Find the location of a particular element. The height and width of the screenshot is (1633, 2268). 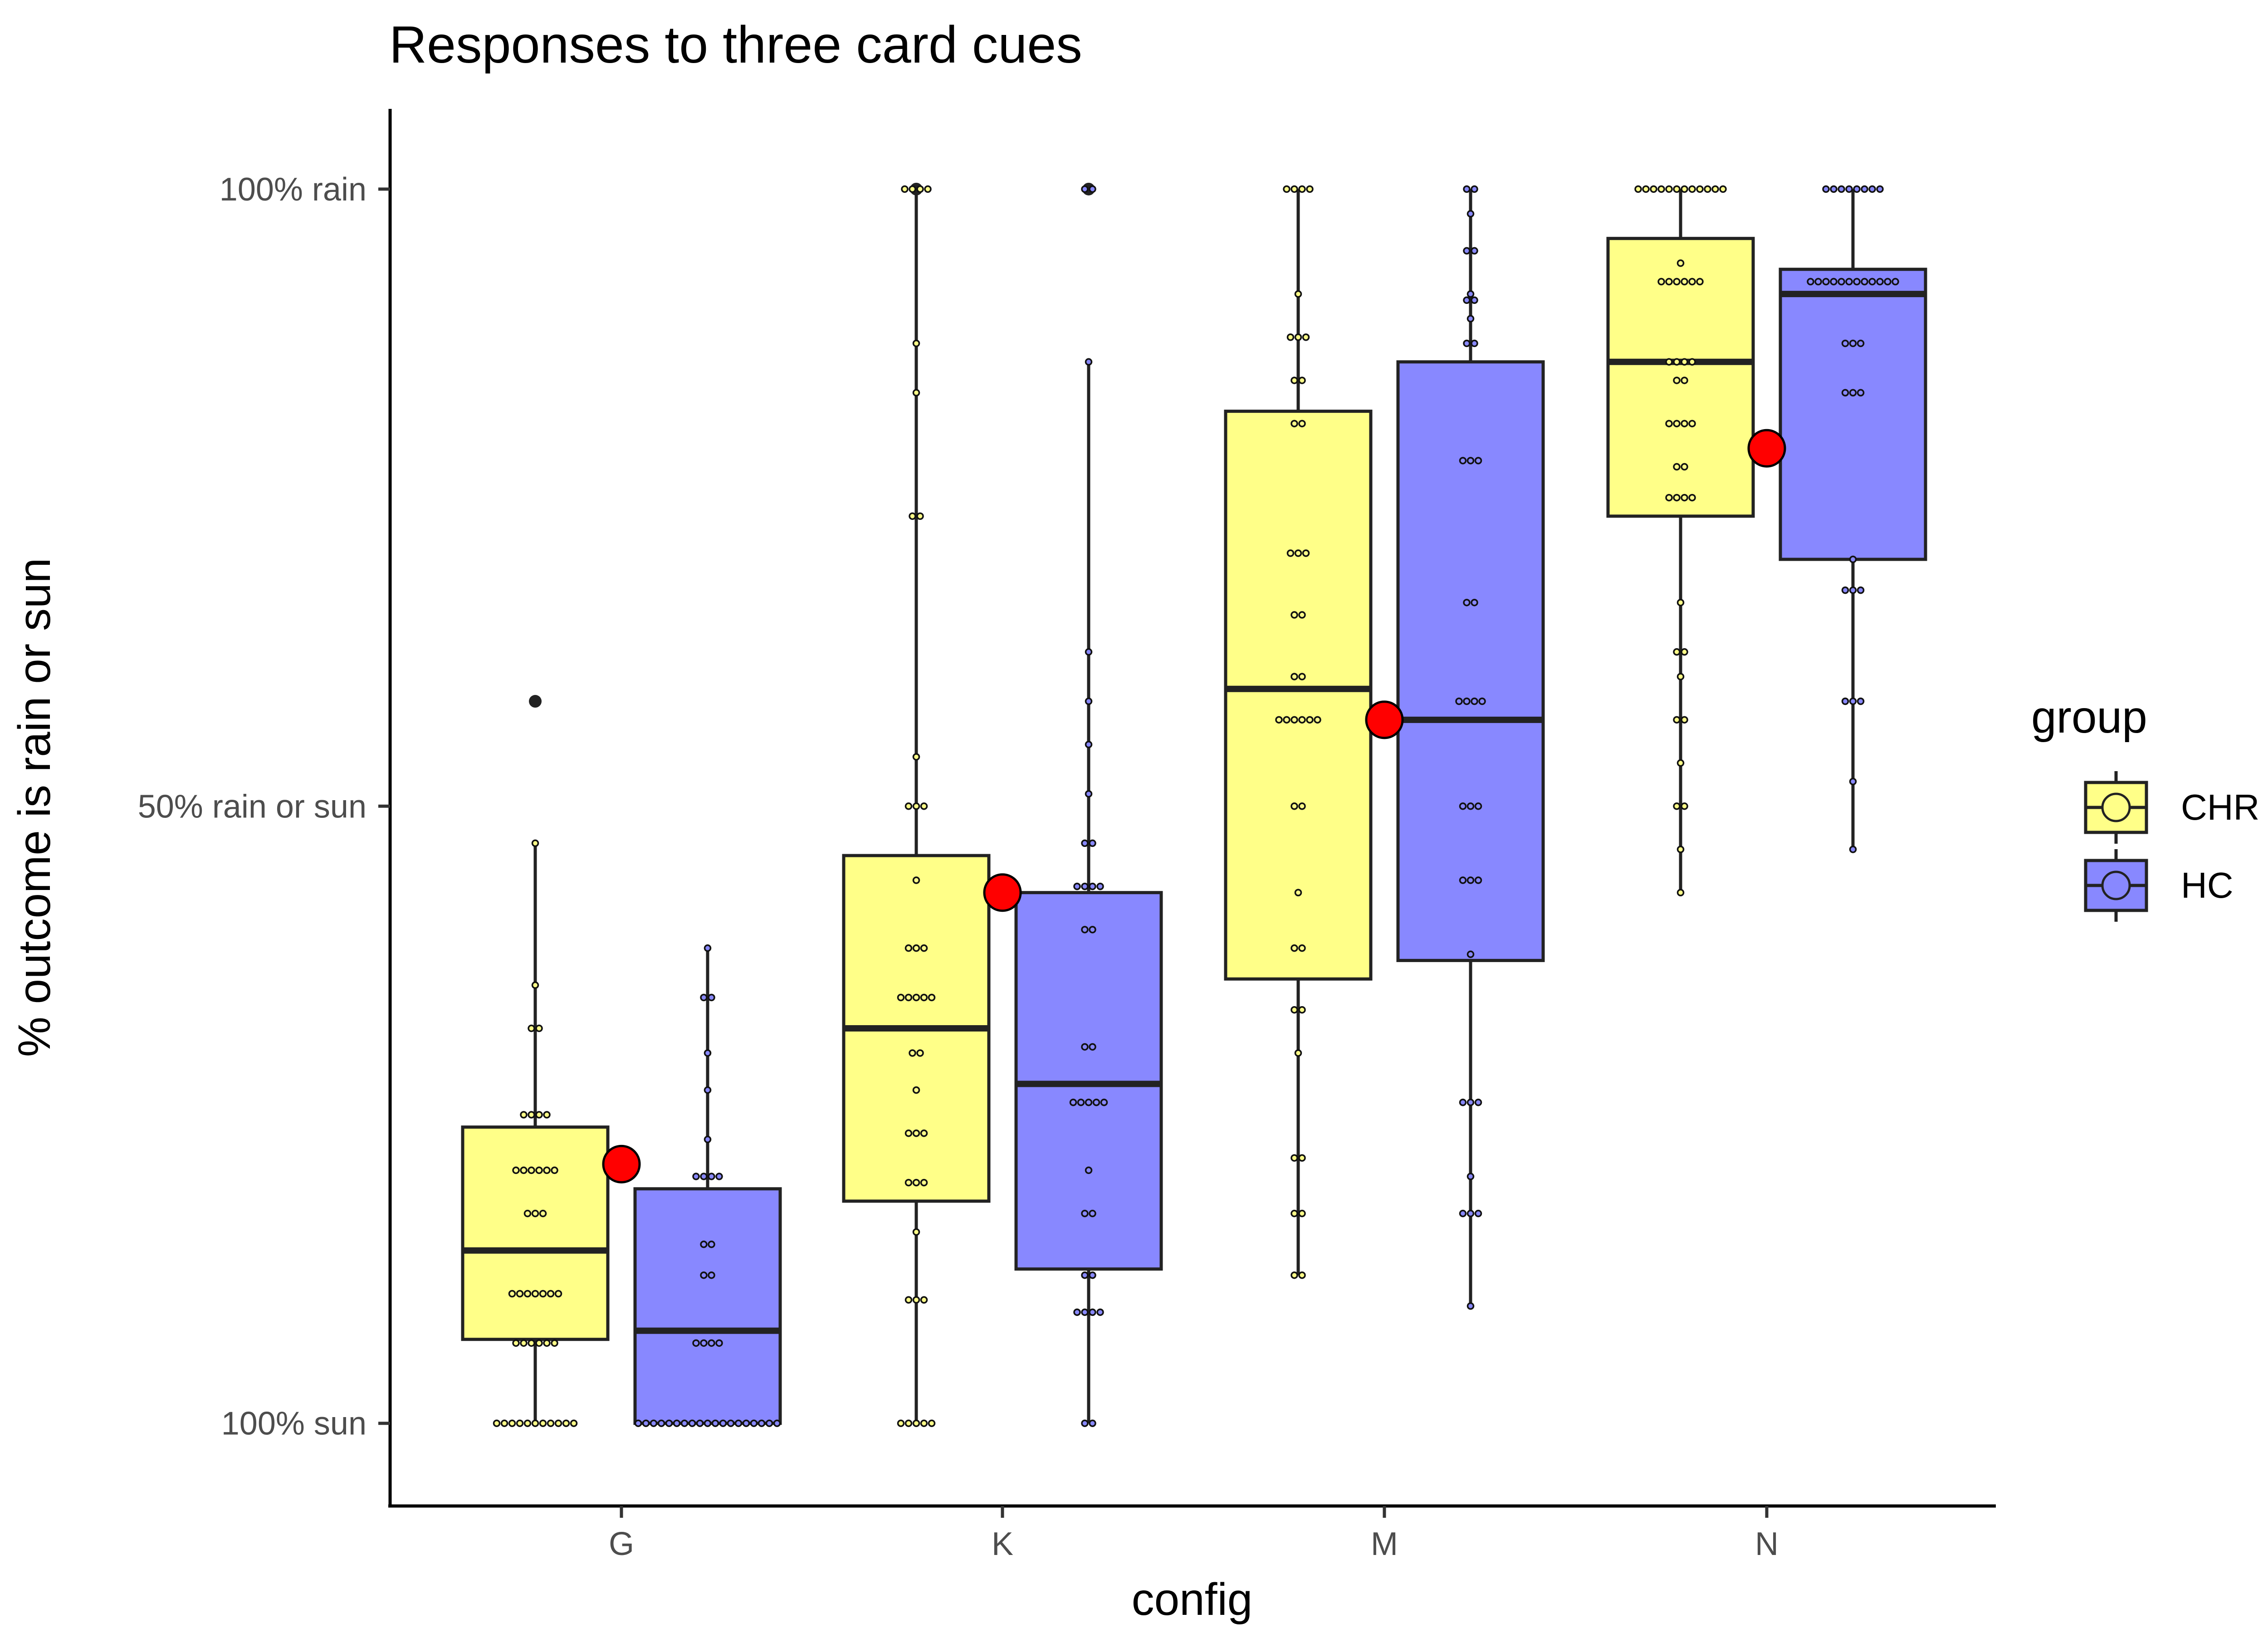

box-hc-m is located at coordinates (1471, 747).